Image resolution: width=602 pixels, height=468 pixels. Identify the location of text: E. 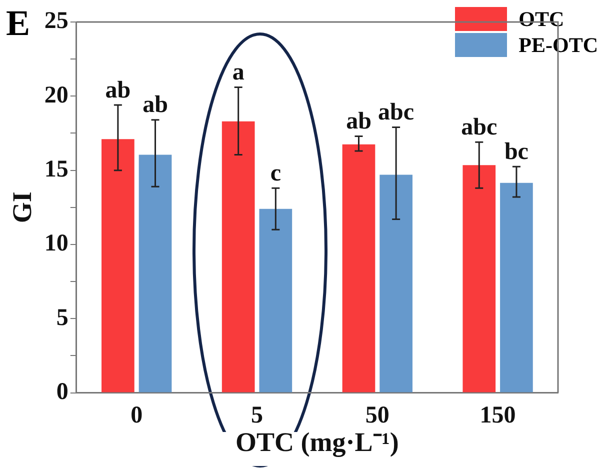
(18, 23).